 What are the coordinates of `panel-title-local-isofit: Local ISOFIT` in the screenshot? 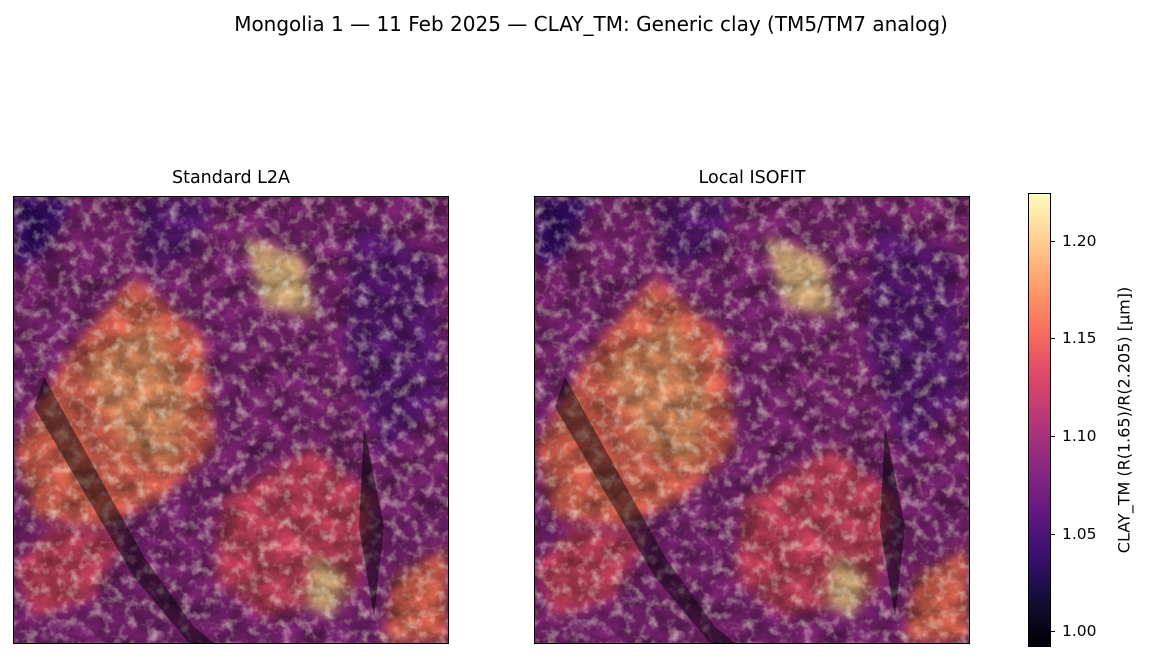 It's located at (752, 178).